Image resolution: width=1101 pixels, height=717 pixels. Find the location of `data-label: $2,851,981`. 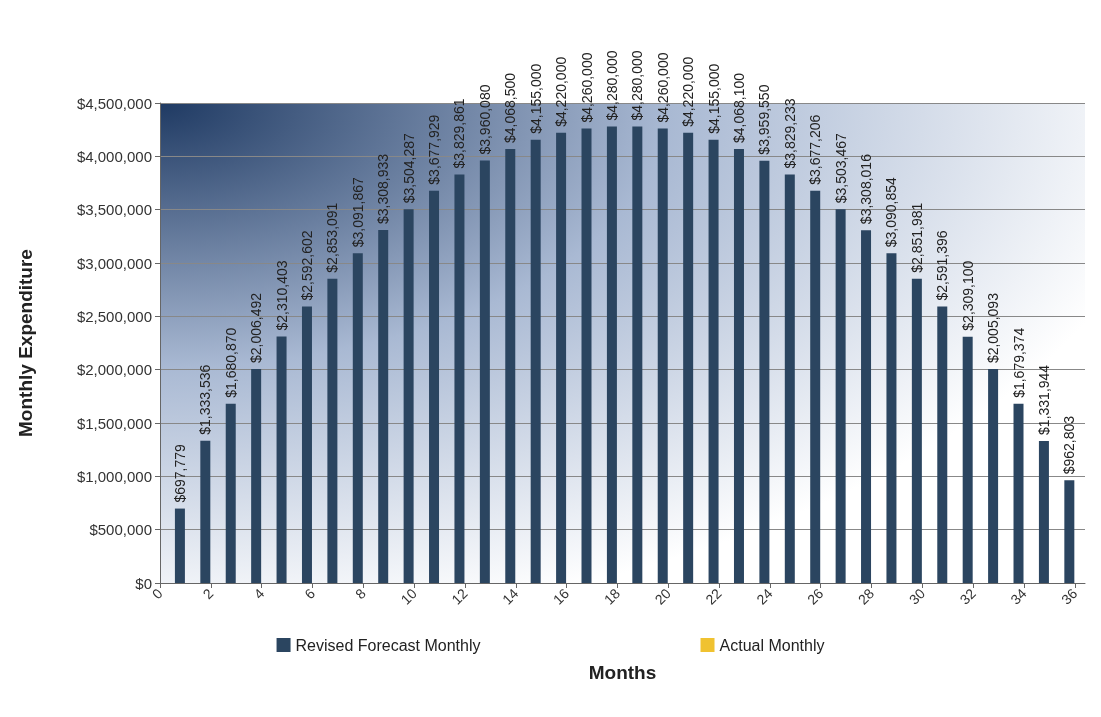

data-label: $2,851,981 is located at coordinates (916, 237).